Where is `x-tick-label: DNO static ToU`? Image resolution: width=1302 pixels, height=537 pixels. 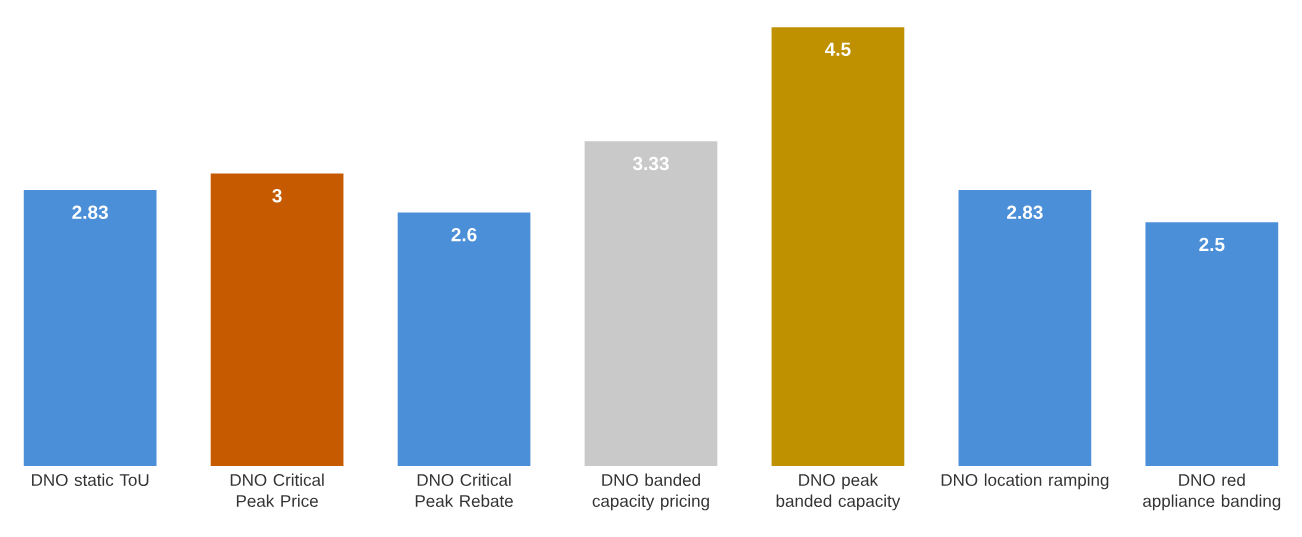
x-tick-label: DNO static ToU is located at coordinates (90, 480).